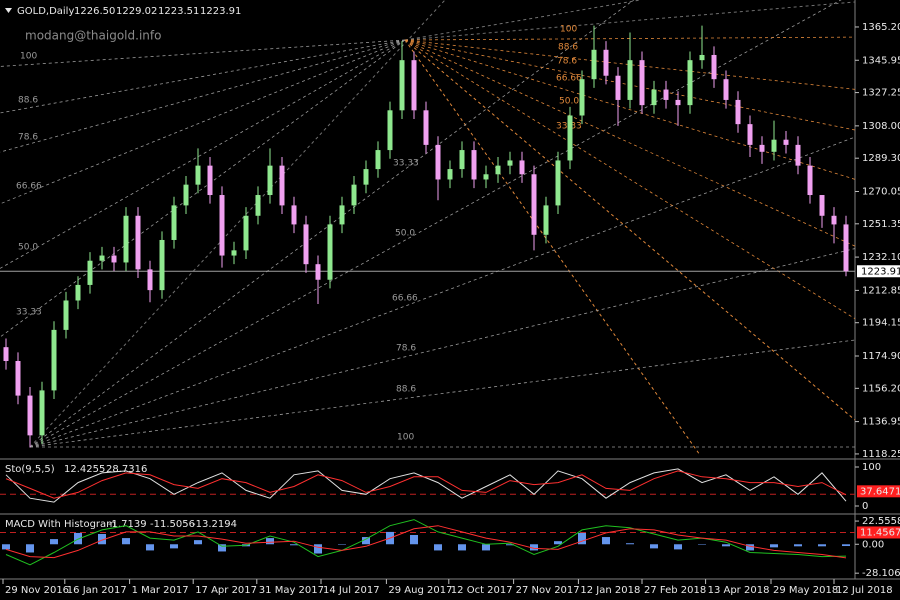  I want to click on y-tick-label: 1232.10, so click(881, 257).